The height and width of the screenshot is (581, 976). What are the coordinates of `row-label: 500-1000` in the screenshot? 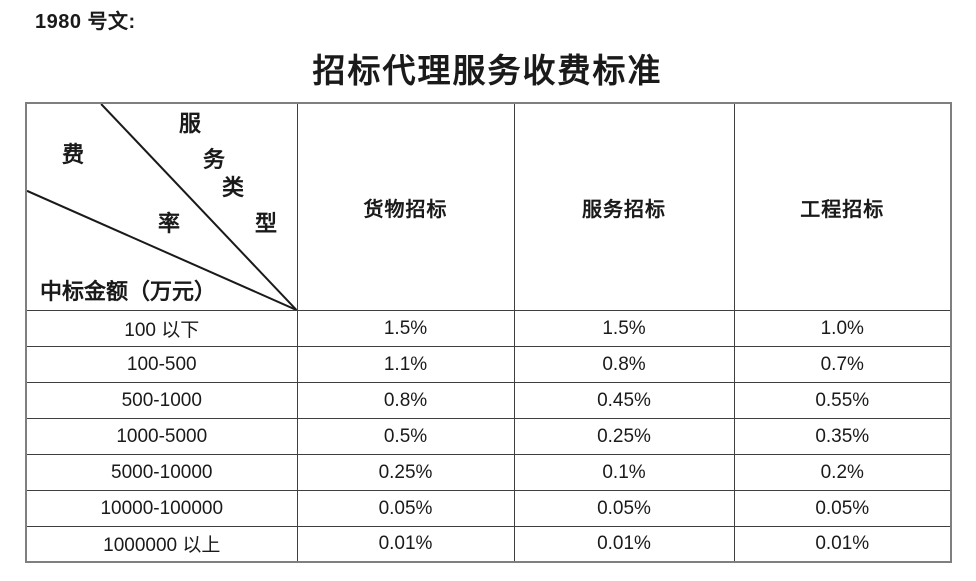 It's located at (161, 400).